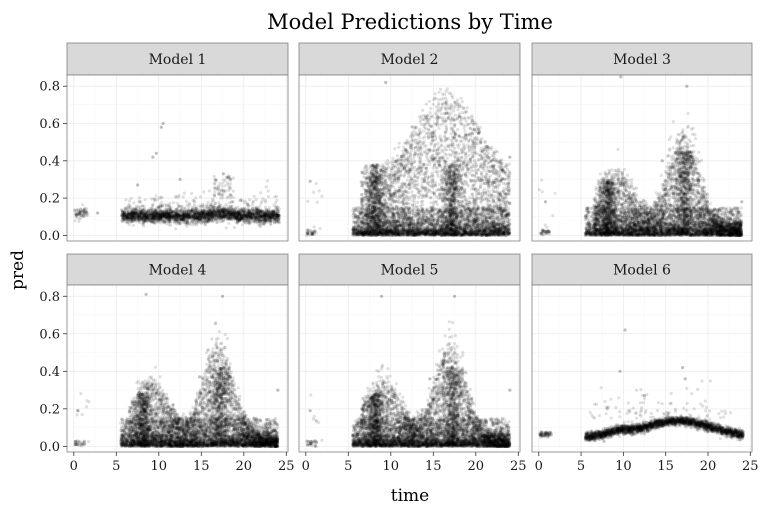  Describe the element at coordinates (164, 143) in the screenshot. I see `facet-panel: Model 10.00.20.40.60.8` at that location.